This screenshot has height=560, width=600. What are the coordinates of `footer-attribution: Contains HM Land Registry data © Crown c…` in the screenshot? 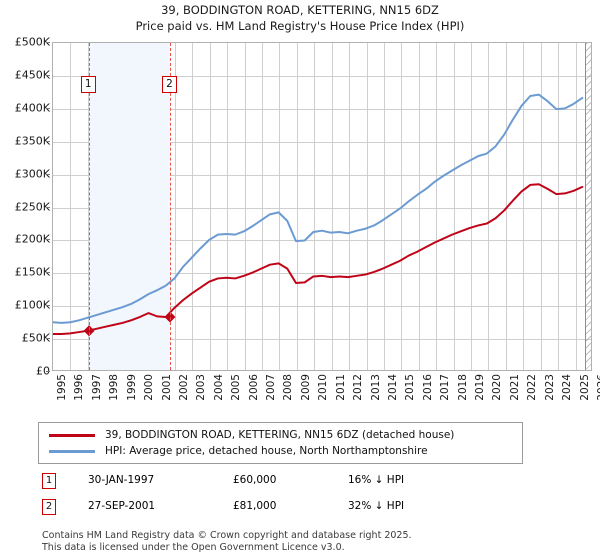 It's located at (302, 541).